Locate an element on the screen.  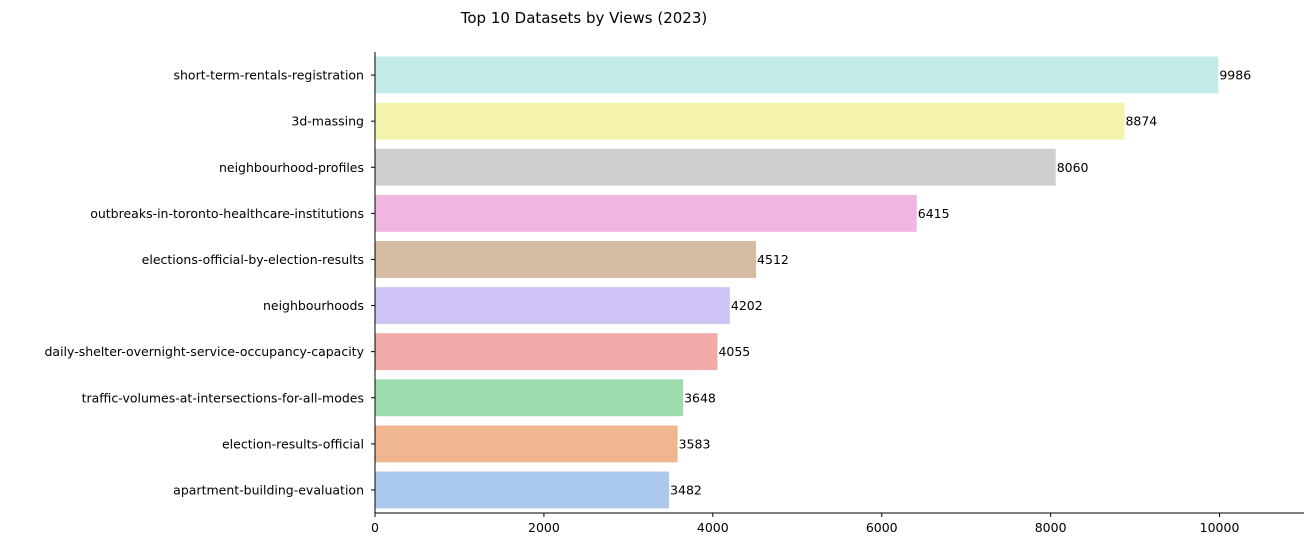
y-tick-label: elections-official-by-election-results is located at coordinates (253, 259).